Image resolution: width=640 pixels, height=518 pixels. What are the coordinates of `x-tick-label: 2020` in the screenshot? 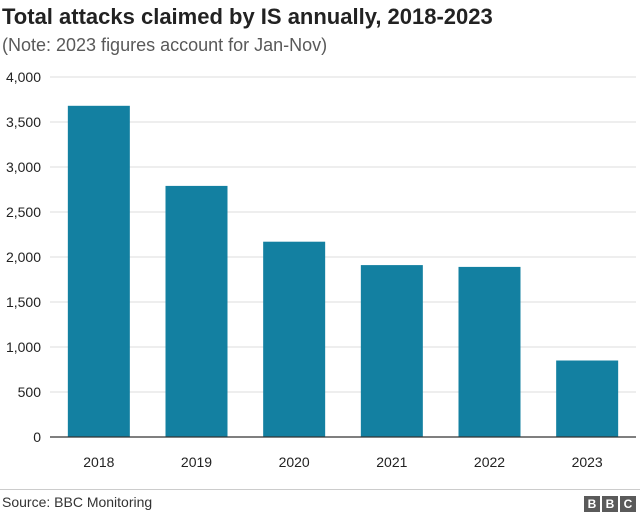 It's located at (294, 462).